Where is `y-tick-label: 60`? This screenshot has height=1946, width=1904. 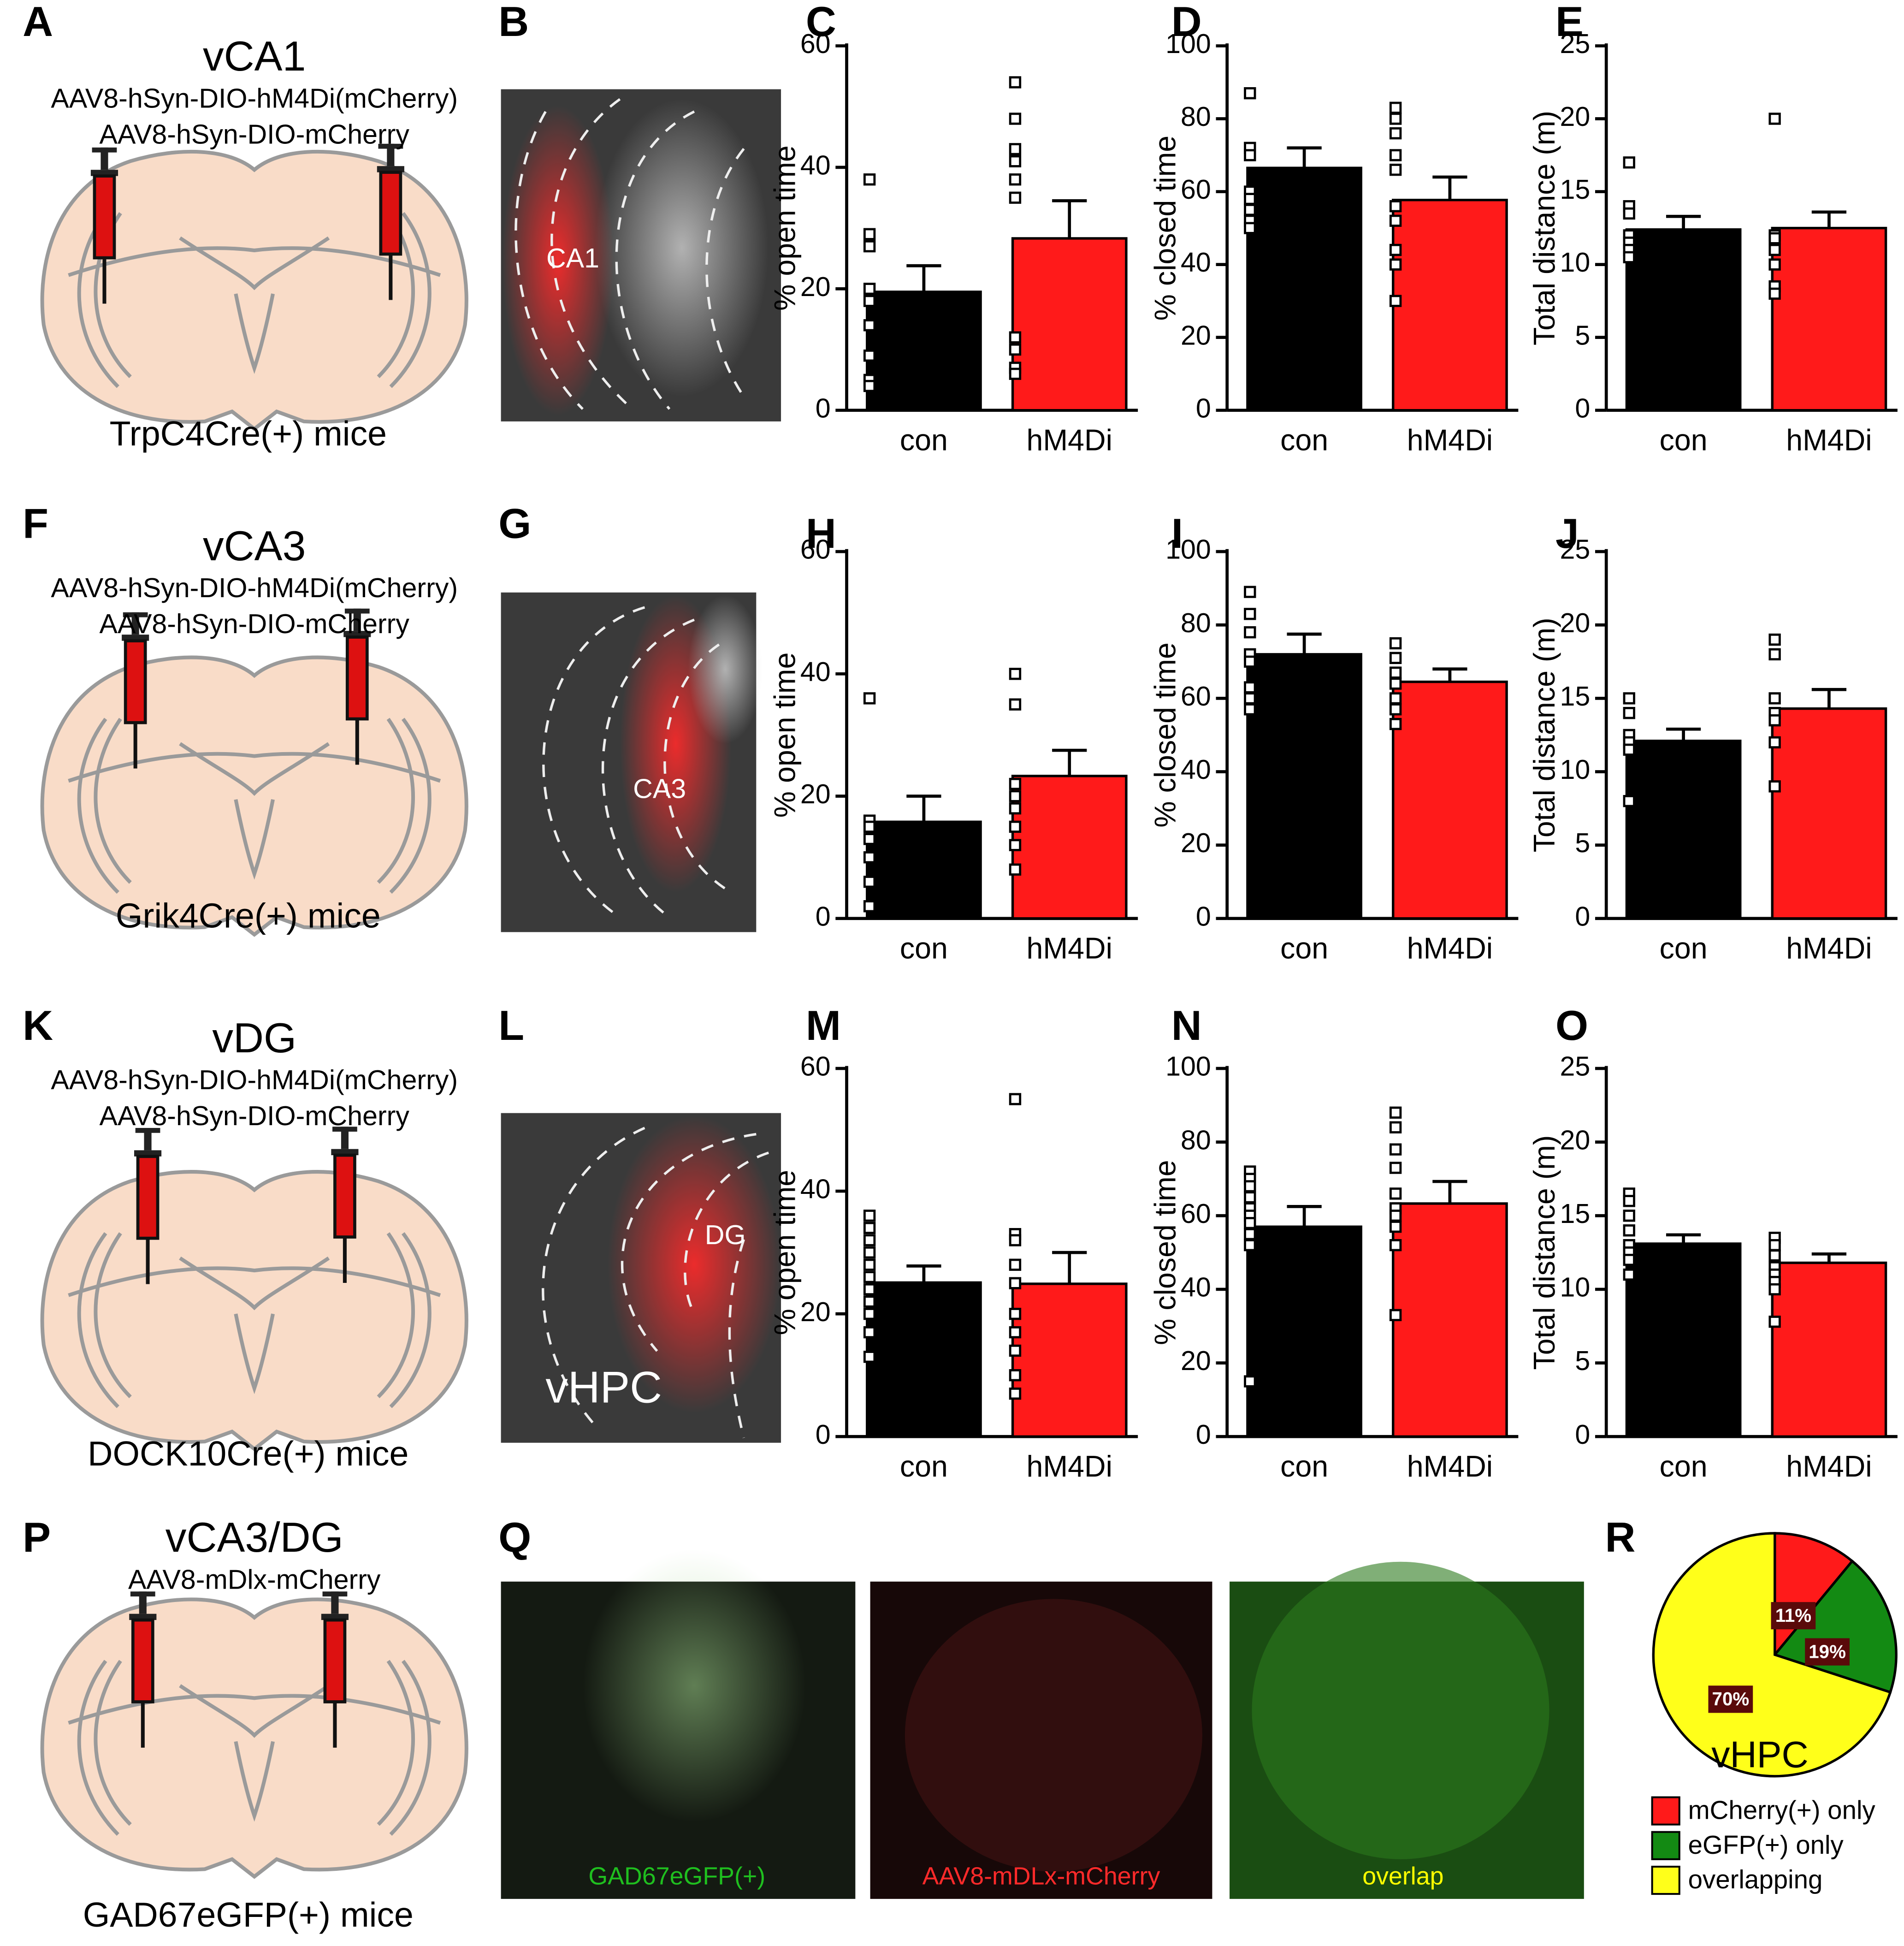
y-tick-label: 60 is located at coordinates (815, 1066).